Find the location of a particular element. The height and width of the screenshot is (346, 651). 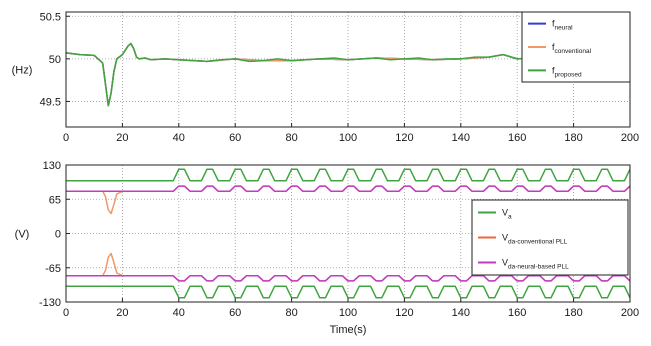

y-tick-label: 130 is located at coordinates (52, 166).